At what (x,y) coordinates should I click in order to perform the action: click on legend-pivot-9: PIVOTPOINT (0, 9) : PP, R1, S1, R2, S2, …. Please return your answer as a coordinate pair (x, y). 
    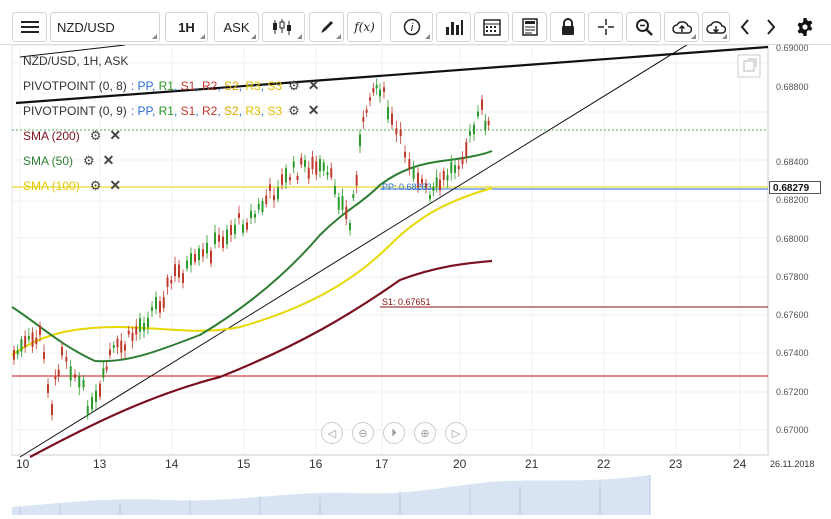
    Looking at the image, I should click on (171, 110).